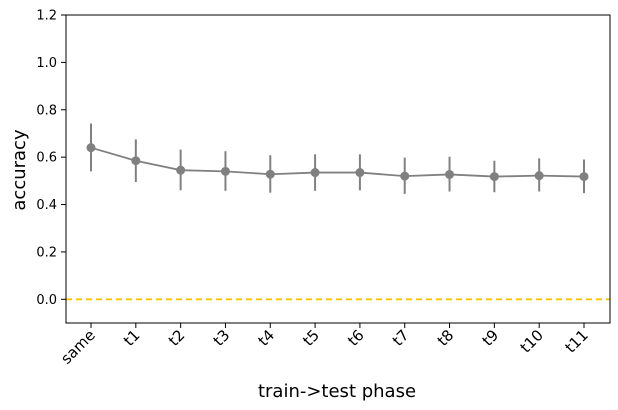 This screenshot has height=410, width=618. What do you see at coordinates (576, 341) in the screenshot?
I see `x-tick-label: t11` at bounding box center [576, 341].